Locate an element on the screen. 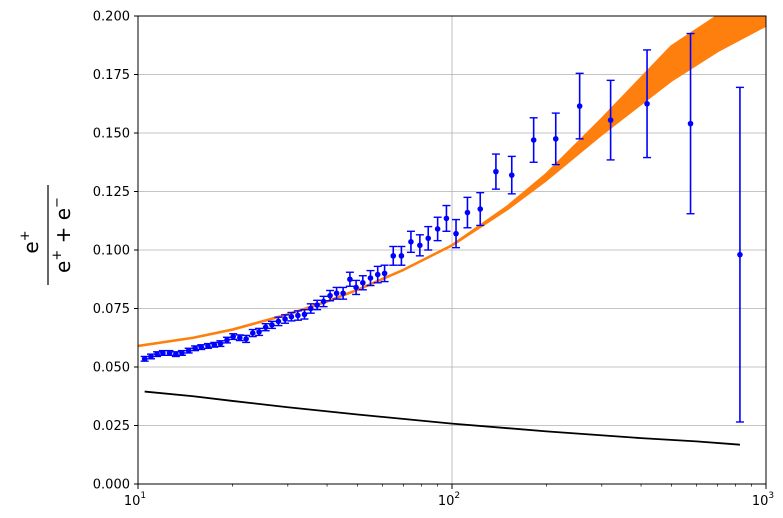 The height and width of the screenshot is (518, 783). y-tick-label: 0.125 is located at coordinates (111, 192).